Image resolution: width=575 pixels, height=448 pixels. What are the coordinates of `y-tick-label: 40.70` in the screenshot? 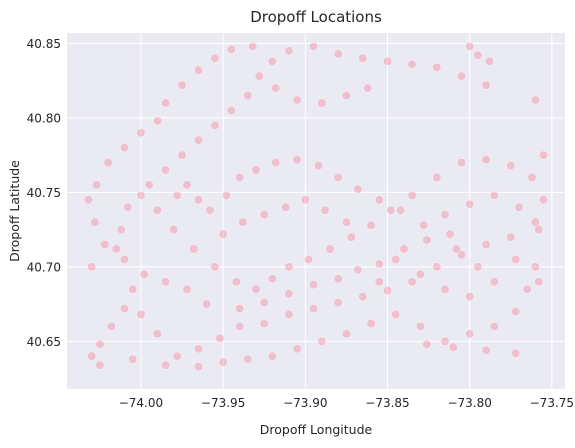 It's located at (44, 267).